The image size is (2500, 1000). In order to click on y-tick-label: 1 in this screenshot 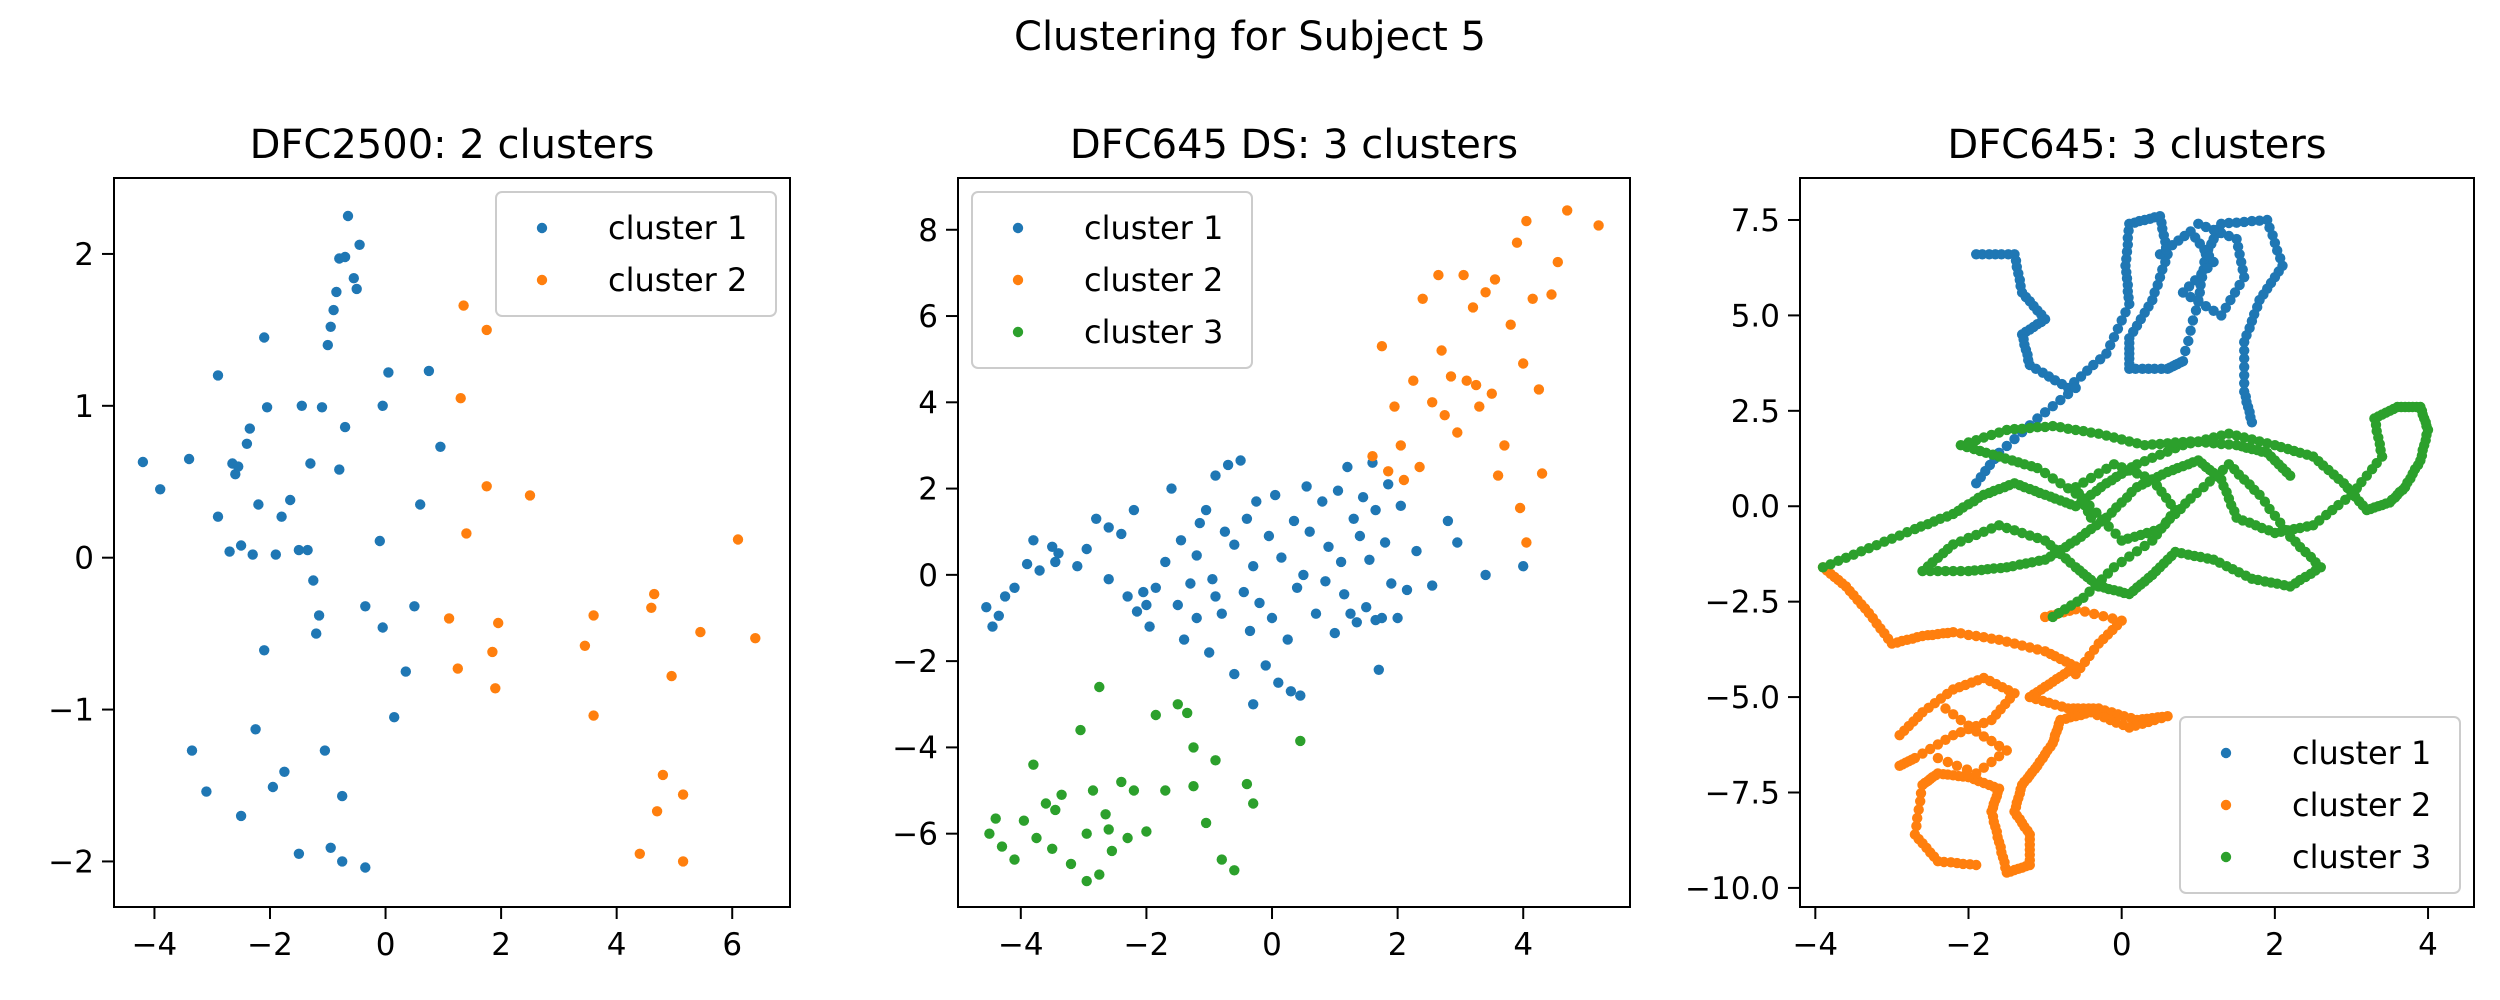, I will do `click(84, 407)`.